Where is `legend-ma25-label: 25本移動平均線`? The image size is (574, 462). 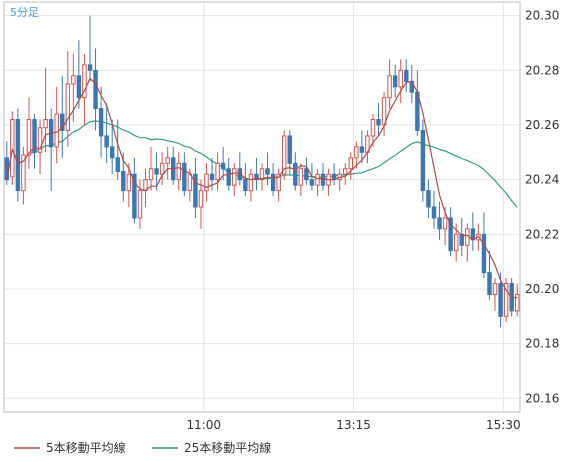
legend-ma25-label: 25本移動平均線 is located at coordinates (227, 447).